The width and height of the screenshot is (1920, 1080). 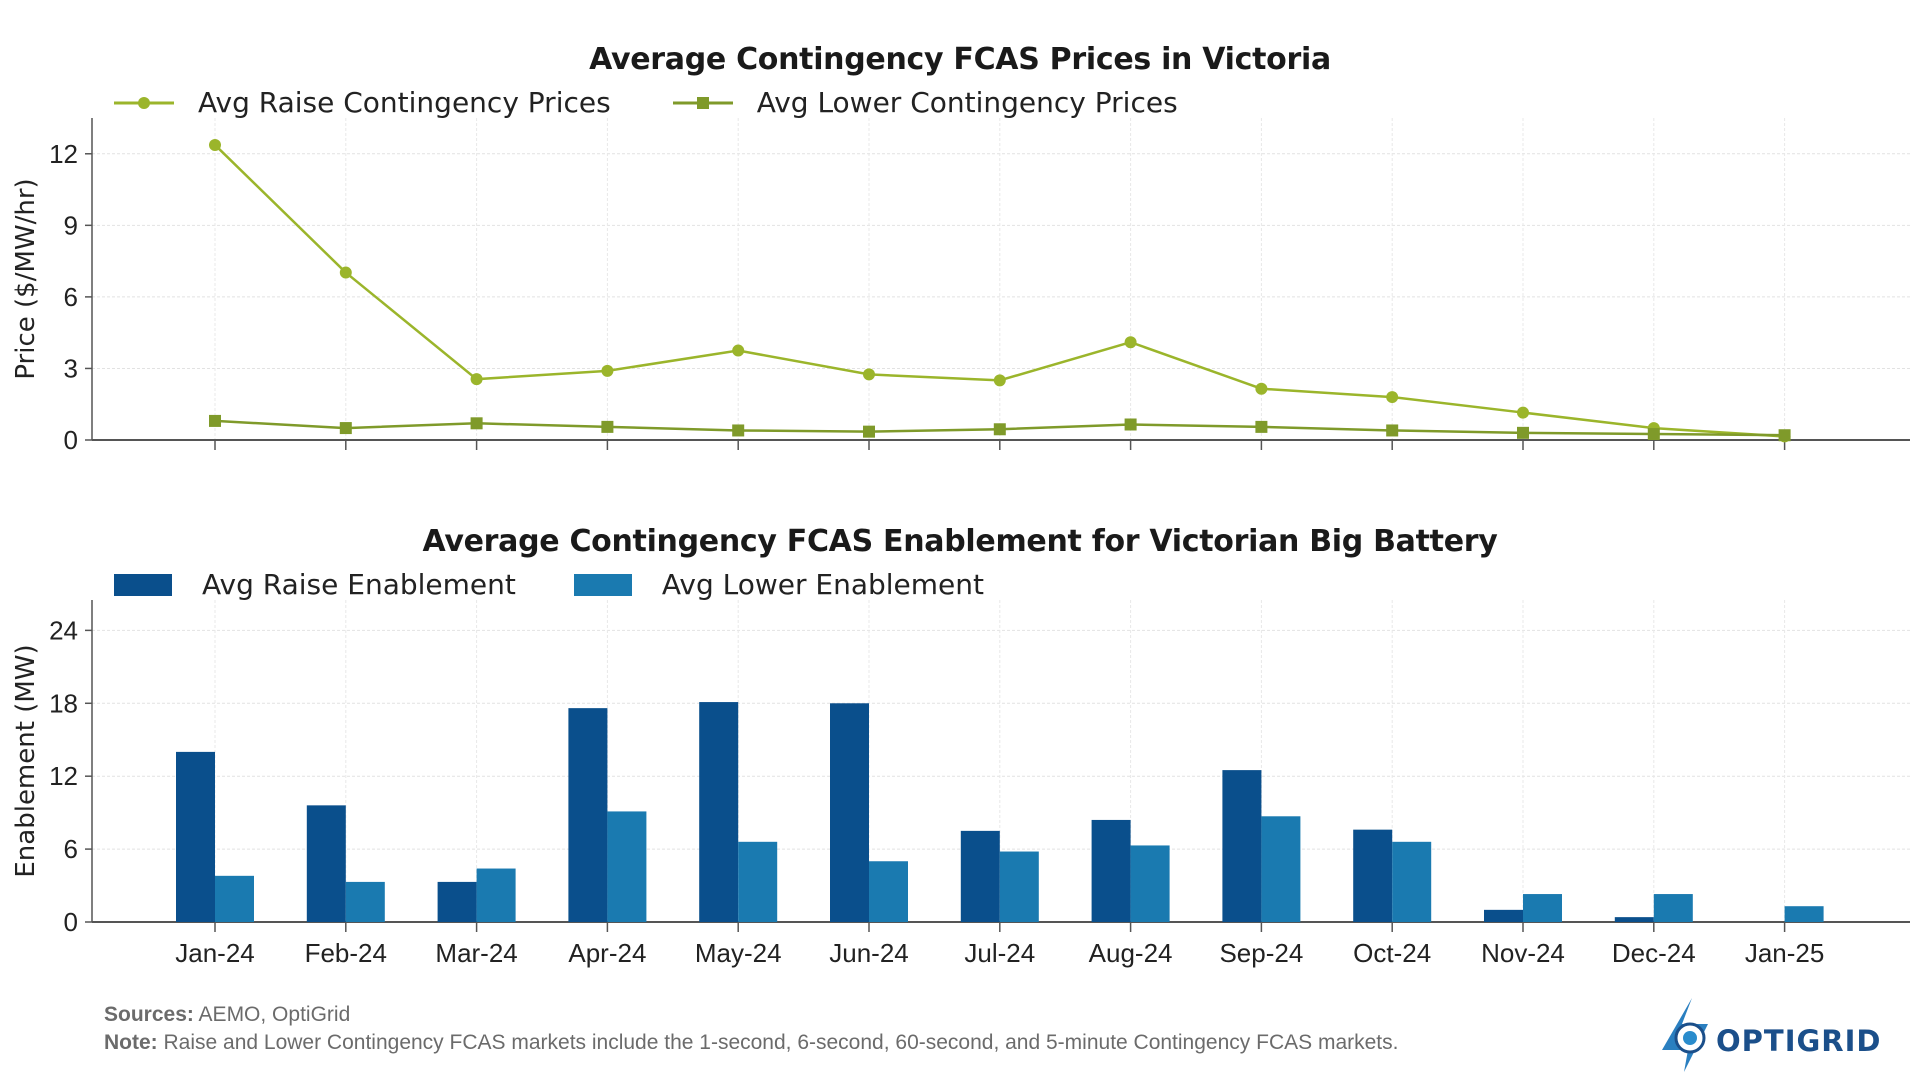 I want to click on x-tick-label: Oct-24, so click(x=1392, y=953).